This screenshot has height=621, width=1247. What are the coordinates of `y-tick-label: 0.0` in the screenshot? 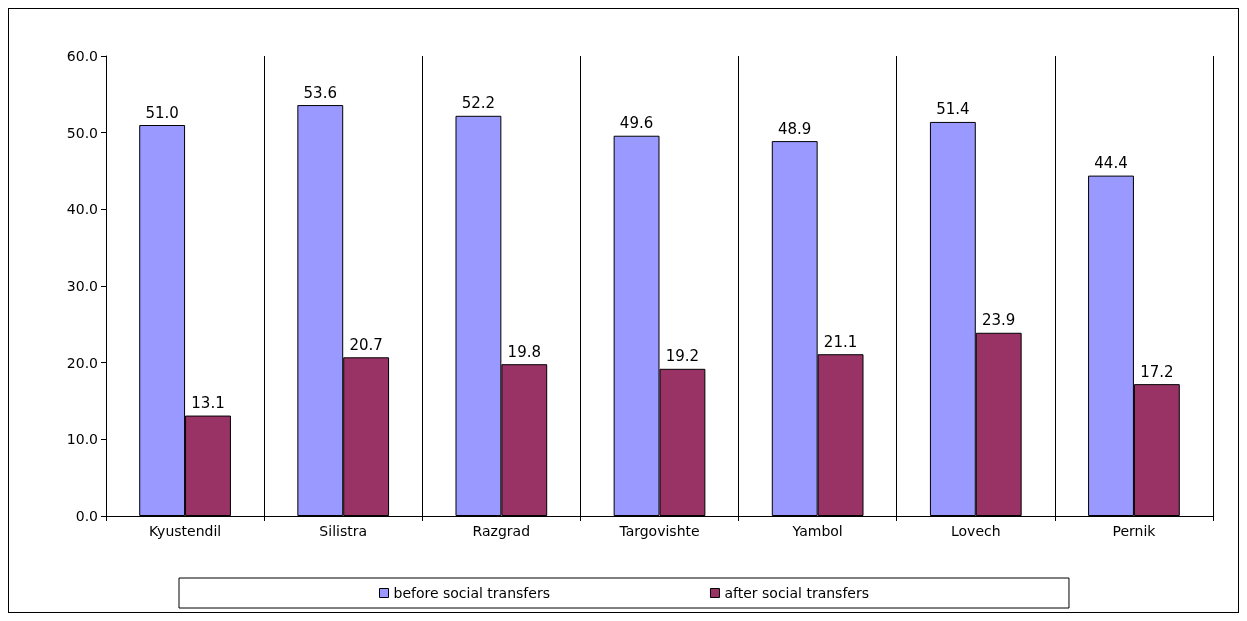 It's located at (86, 516).